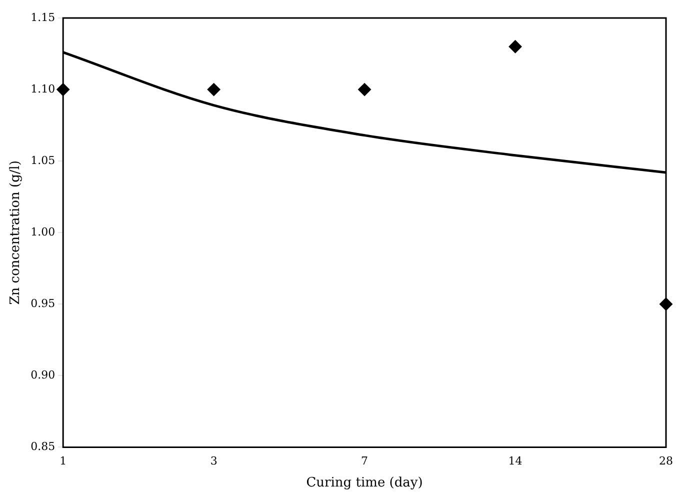 This screenshot has height=495, width=676. What do you see at coordinates (16, 232) in the screenshot?
I see `y-axis-title: Zn concentration (g/l)` at bounding box center [16, 232].